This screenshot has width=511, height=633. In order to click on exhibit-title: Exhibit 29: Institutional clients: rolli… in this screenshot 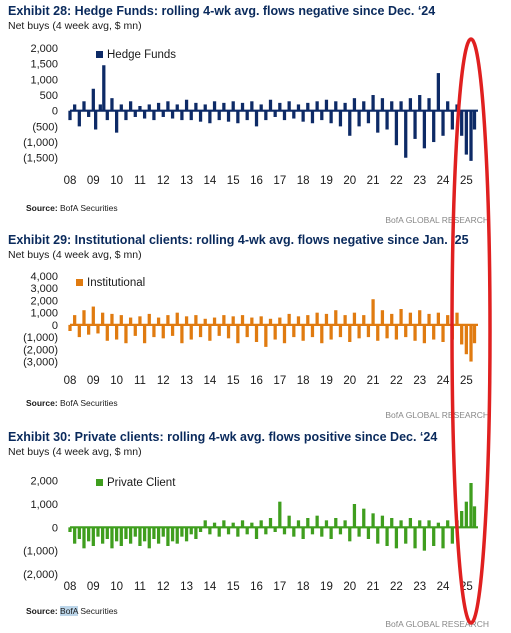, I will do `click(238, 240)`.